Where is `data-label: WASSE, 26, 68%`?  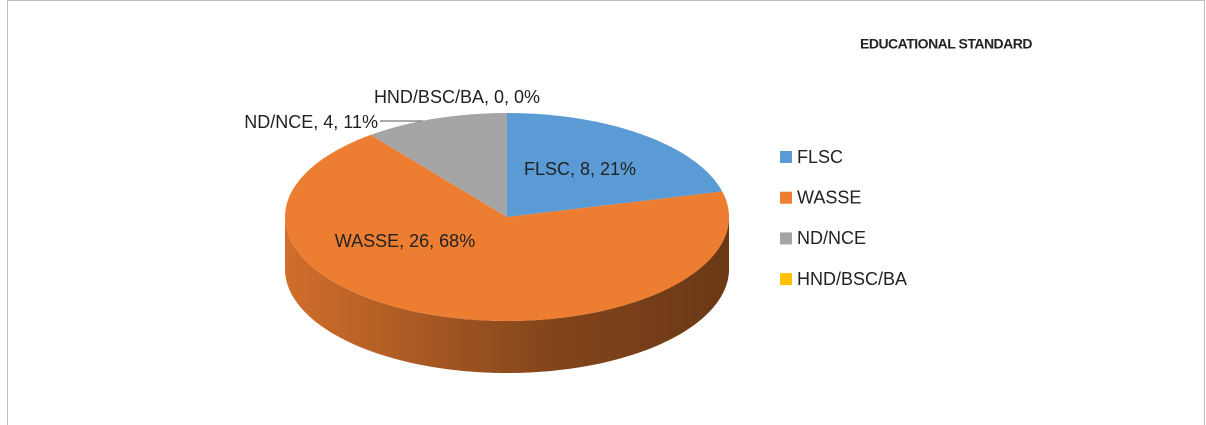
data-label: WASSE, 26, 68% is located at coordinates (405, 241).